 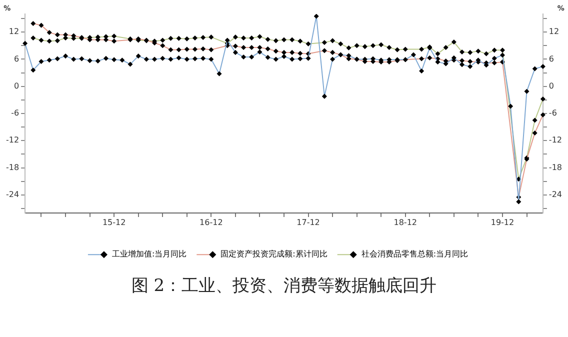 I want to click on y2-tick-label: 6, so click(x=551, y=59).